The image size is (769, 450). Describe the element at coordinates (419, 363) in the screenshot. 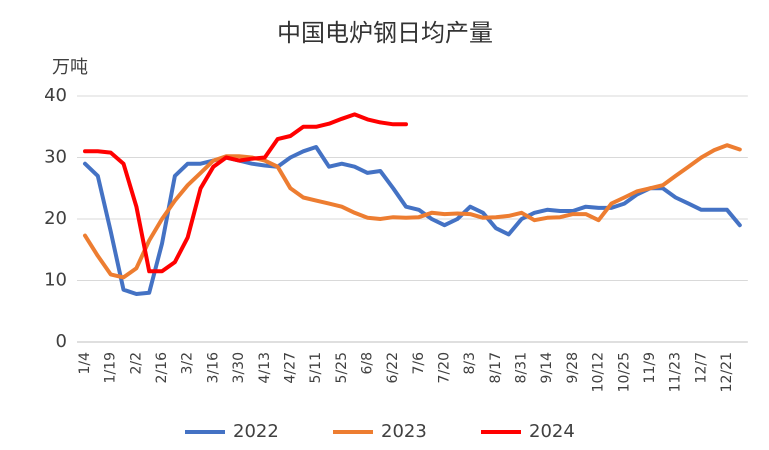

I see `x-tick-label: 7/6` at that location.